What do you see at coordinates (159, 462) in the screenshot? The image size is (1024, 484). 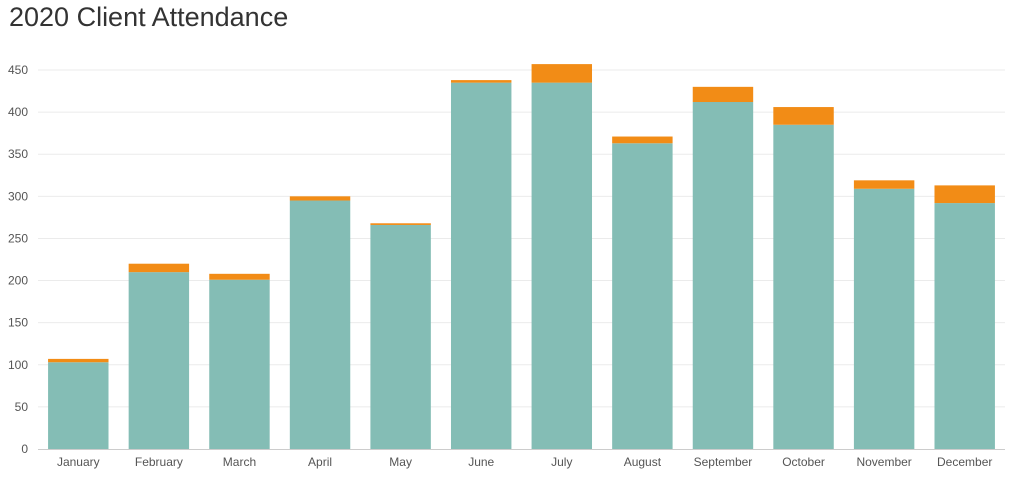 I see `x-tick-label: February` at bounding box center [159, 462].